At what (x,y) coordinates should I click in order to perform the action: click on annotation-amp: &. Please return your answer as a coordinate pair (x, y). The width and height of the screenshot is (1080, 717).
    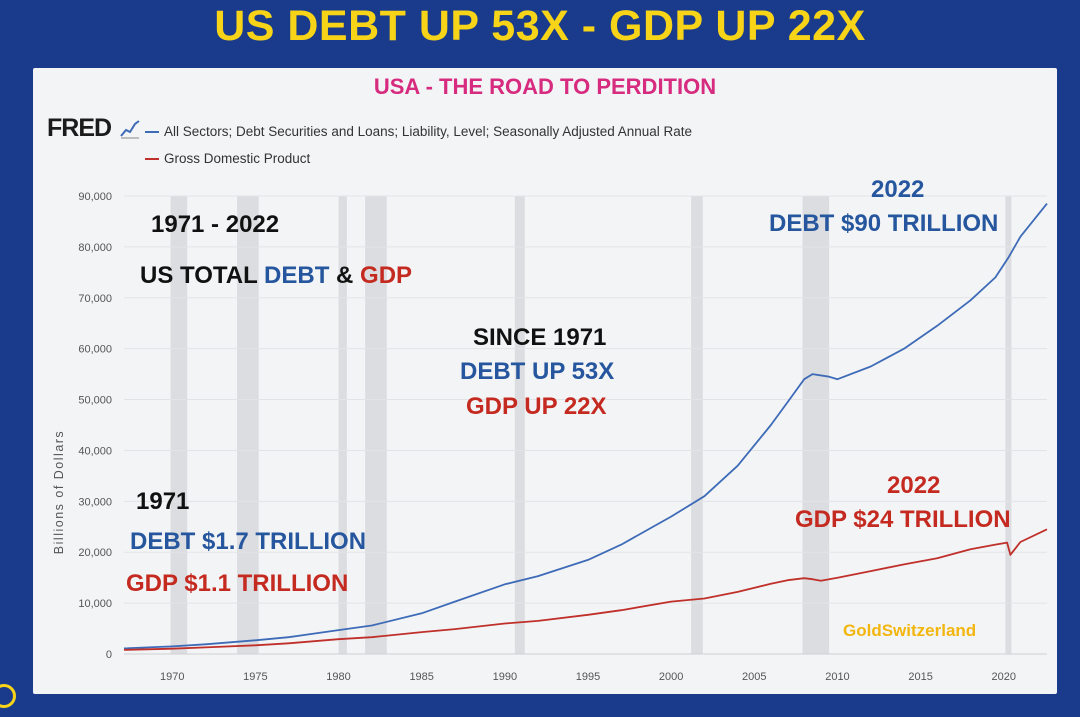
    Looking at the image, I should click on (345, 275).